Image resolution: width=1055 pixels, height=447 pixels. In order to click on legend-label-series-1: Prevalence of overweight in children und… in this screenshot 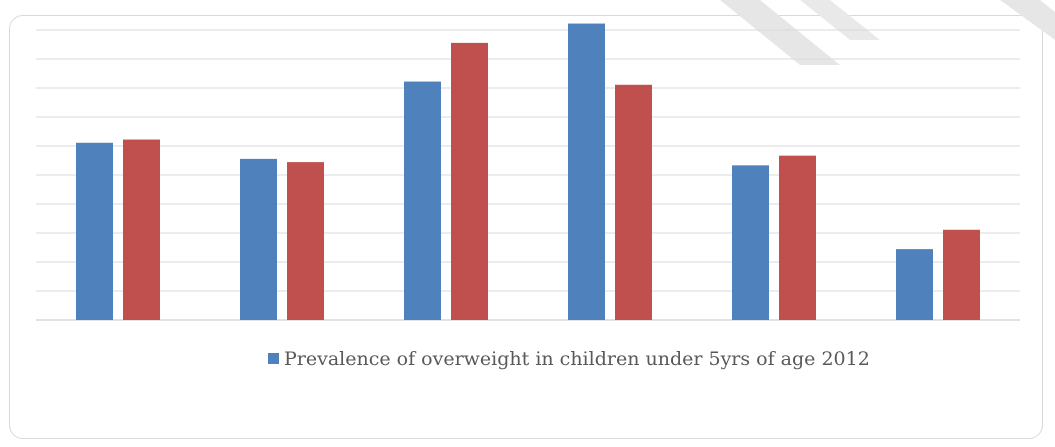, I will do `click(577, 359)`.